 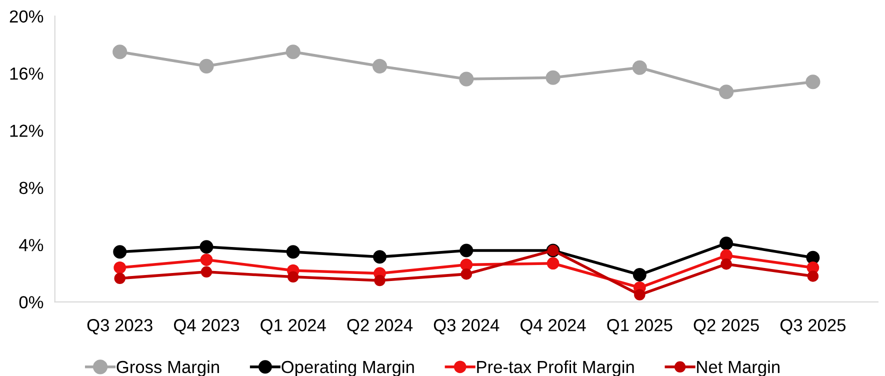 I want to click on x-tick-label: Q3 2025, so click(x=813, y=326).